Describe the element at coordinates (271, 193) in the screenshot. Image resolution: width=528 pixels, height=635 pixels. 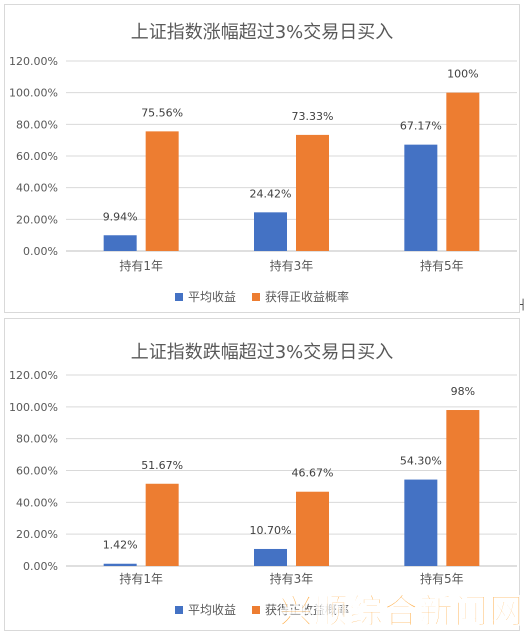
I see `data-label: 24.42%` at that location.